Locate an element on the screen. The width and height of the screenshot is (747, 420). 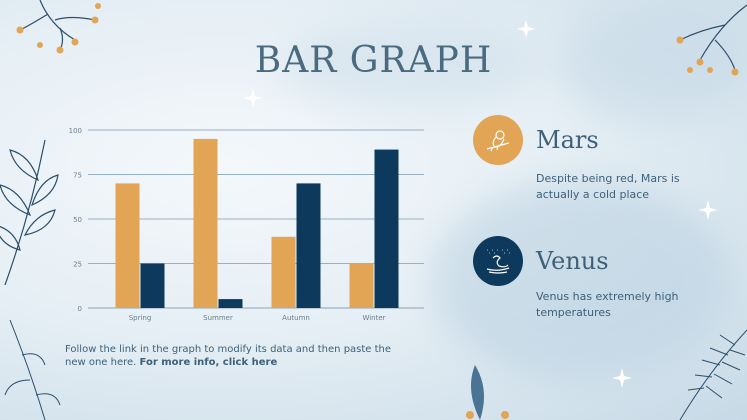
swan-icon is located at coordinates (498, 261).